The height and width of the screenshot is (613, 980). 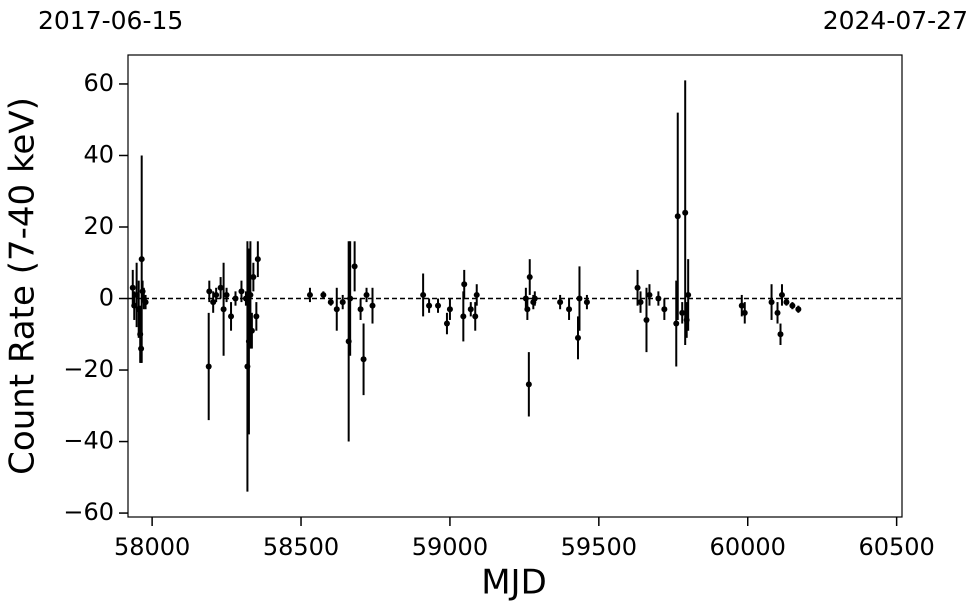 What do you see at coordinates (896, 547) in the screenshot?
I see `x-tick-label: 60500` at bounding box center [896, 547].